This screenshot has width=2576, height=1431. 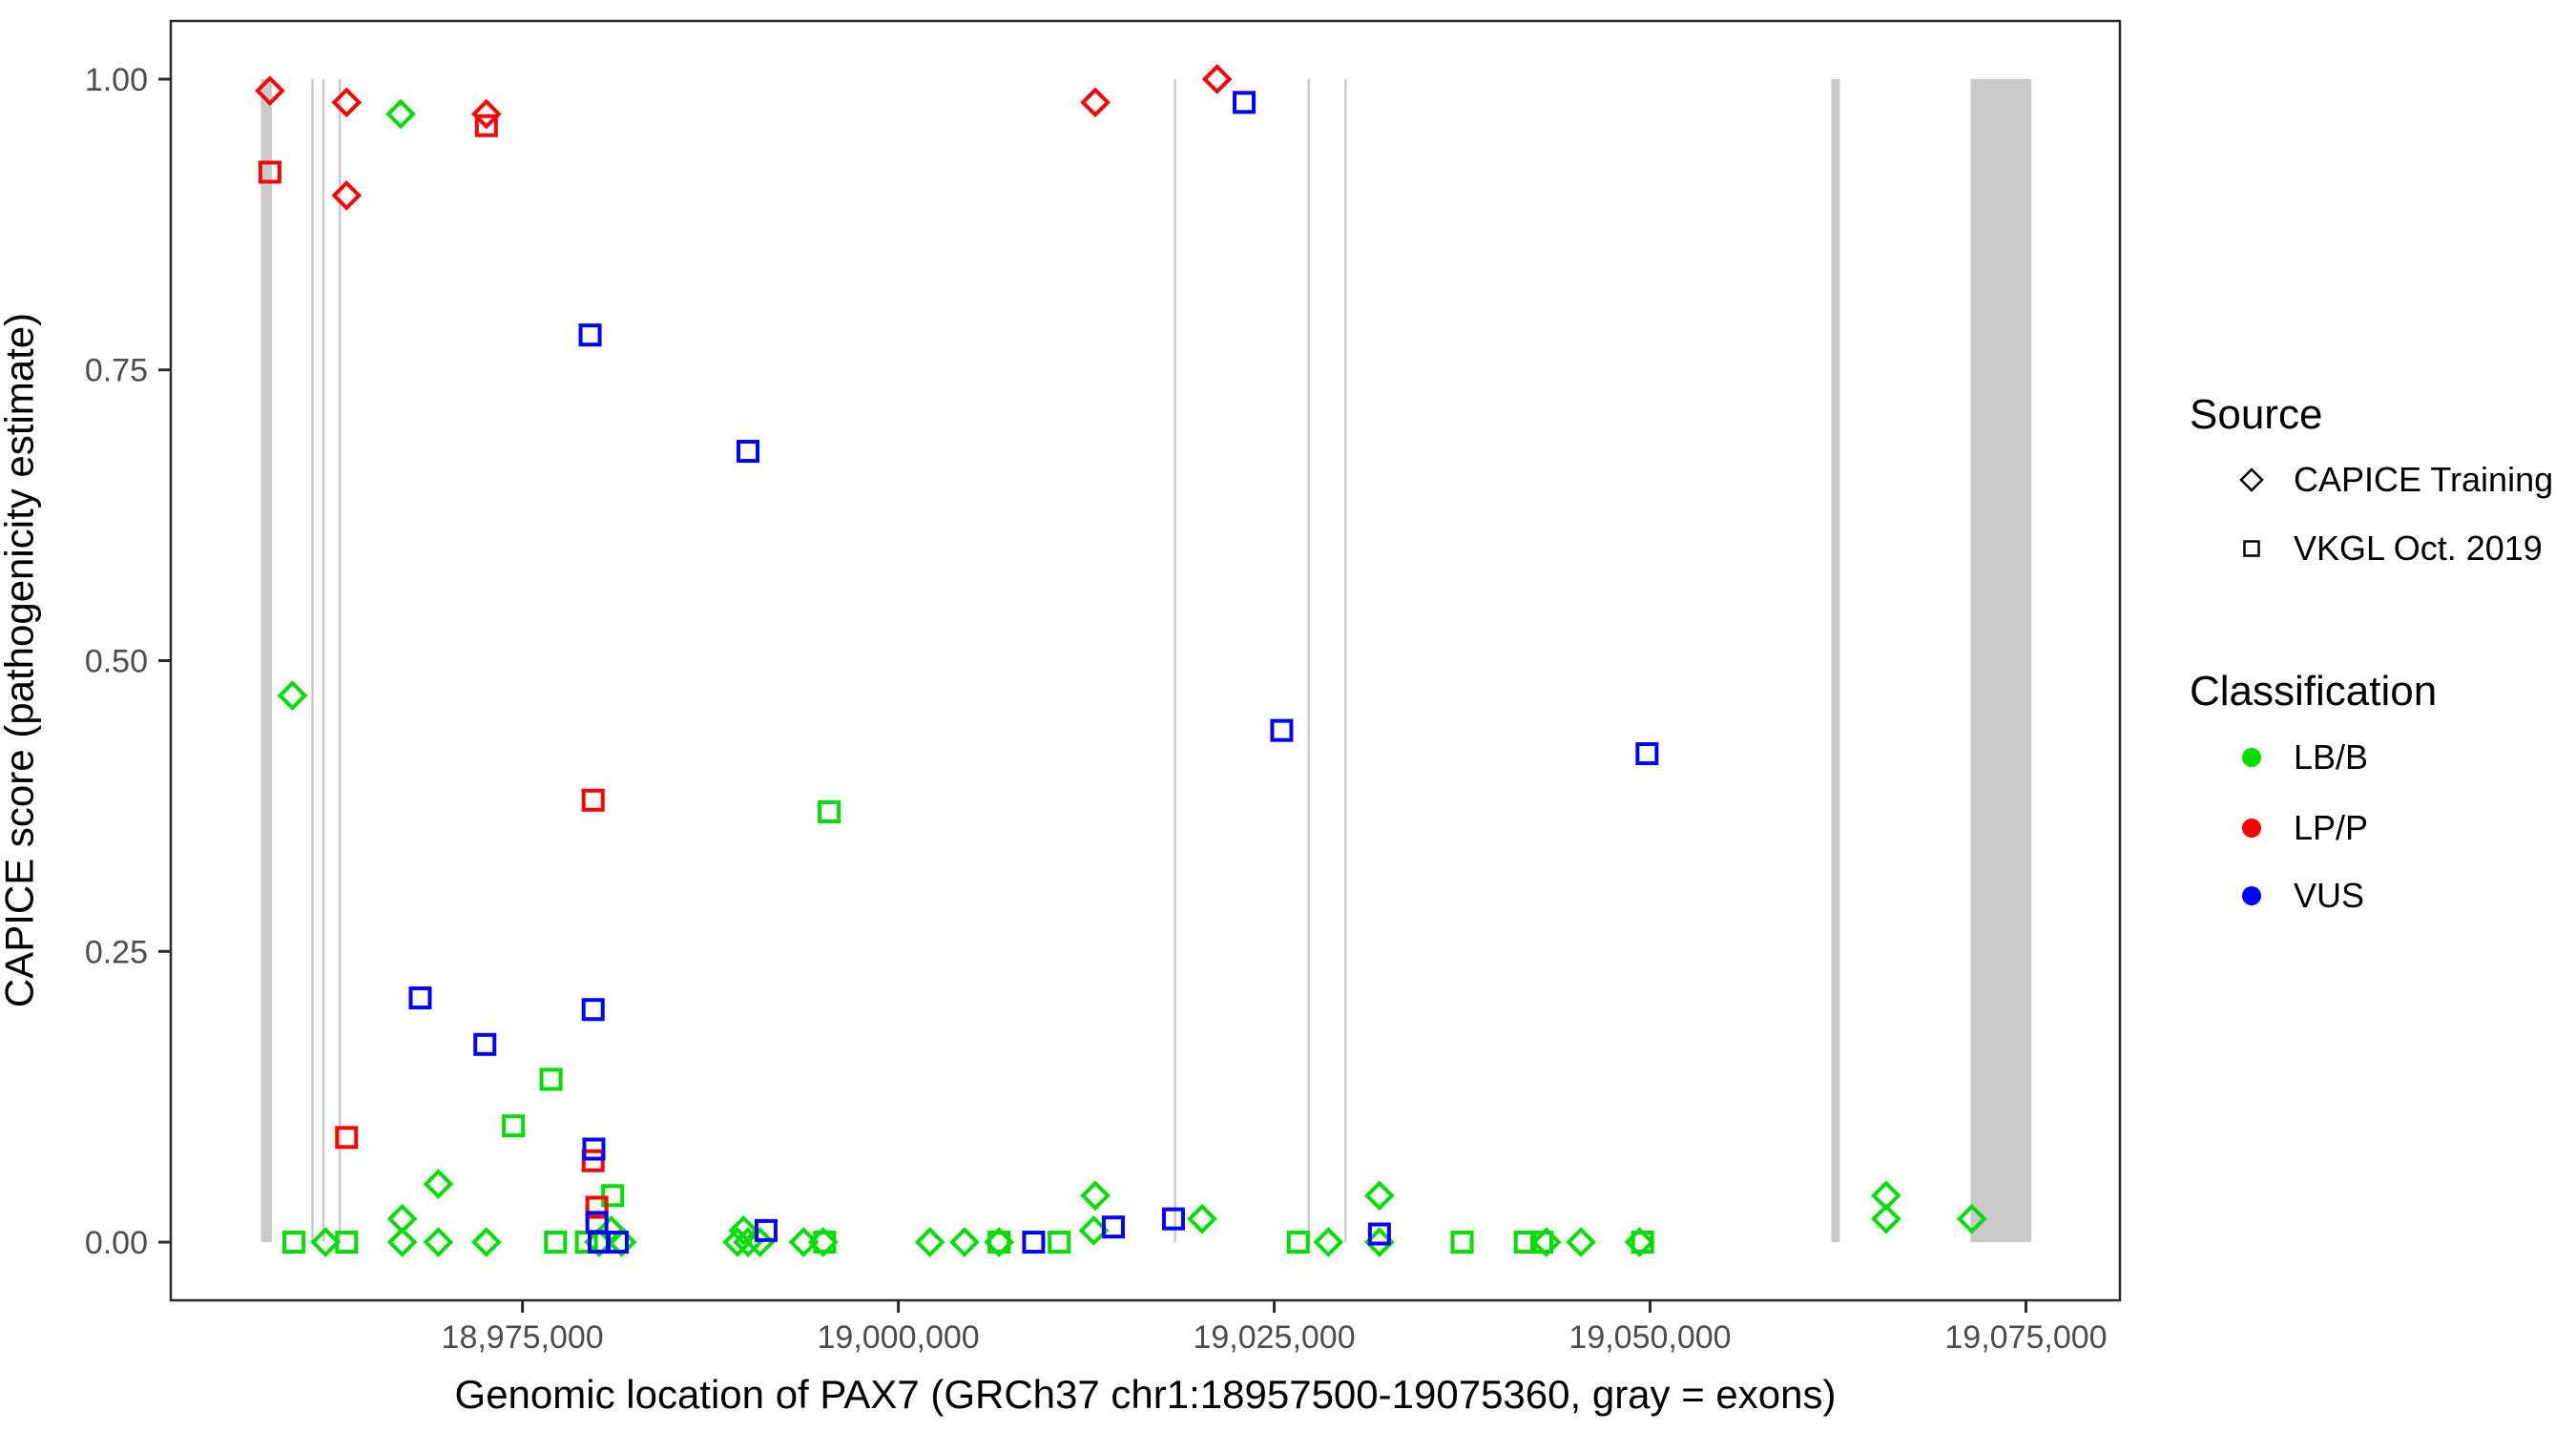 What do you see at coordinates (116, 1243) in the screenshot?
I see `y-tick-label: 0.00` at bounding box center [116, 1243].